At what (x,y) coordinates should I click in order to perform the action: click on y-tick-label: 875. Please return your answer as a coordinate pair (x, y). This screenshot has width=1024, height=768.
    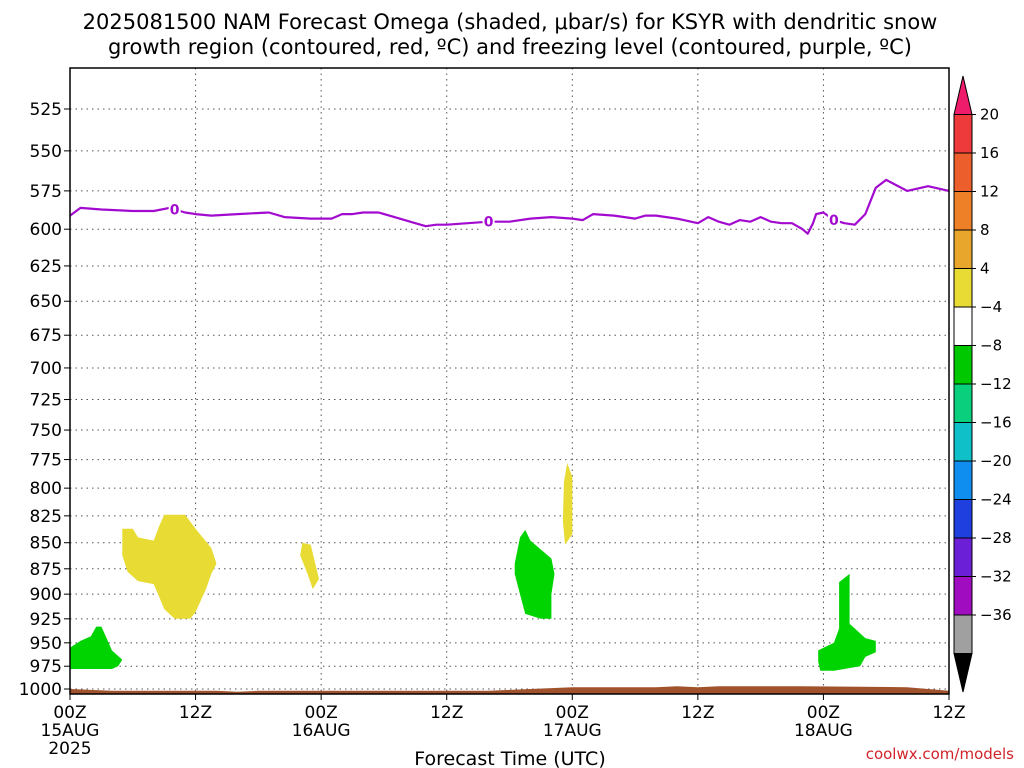
    Looking at the image, I should click on (46, 570).